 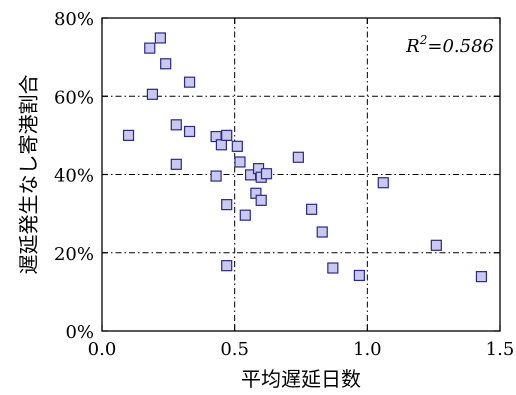 I want to click on y-tick-label: 80%, so click(x=74, y=19).